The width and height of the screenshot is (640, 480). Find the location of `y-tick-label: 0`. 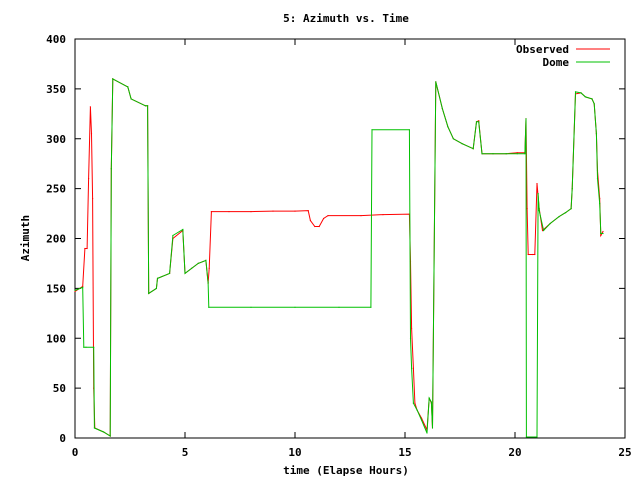

y-tick-label: 0 is located at coordinates (62, 438).